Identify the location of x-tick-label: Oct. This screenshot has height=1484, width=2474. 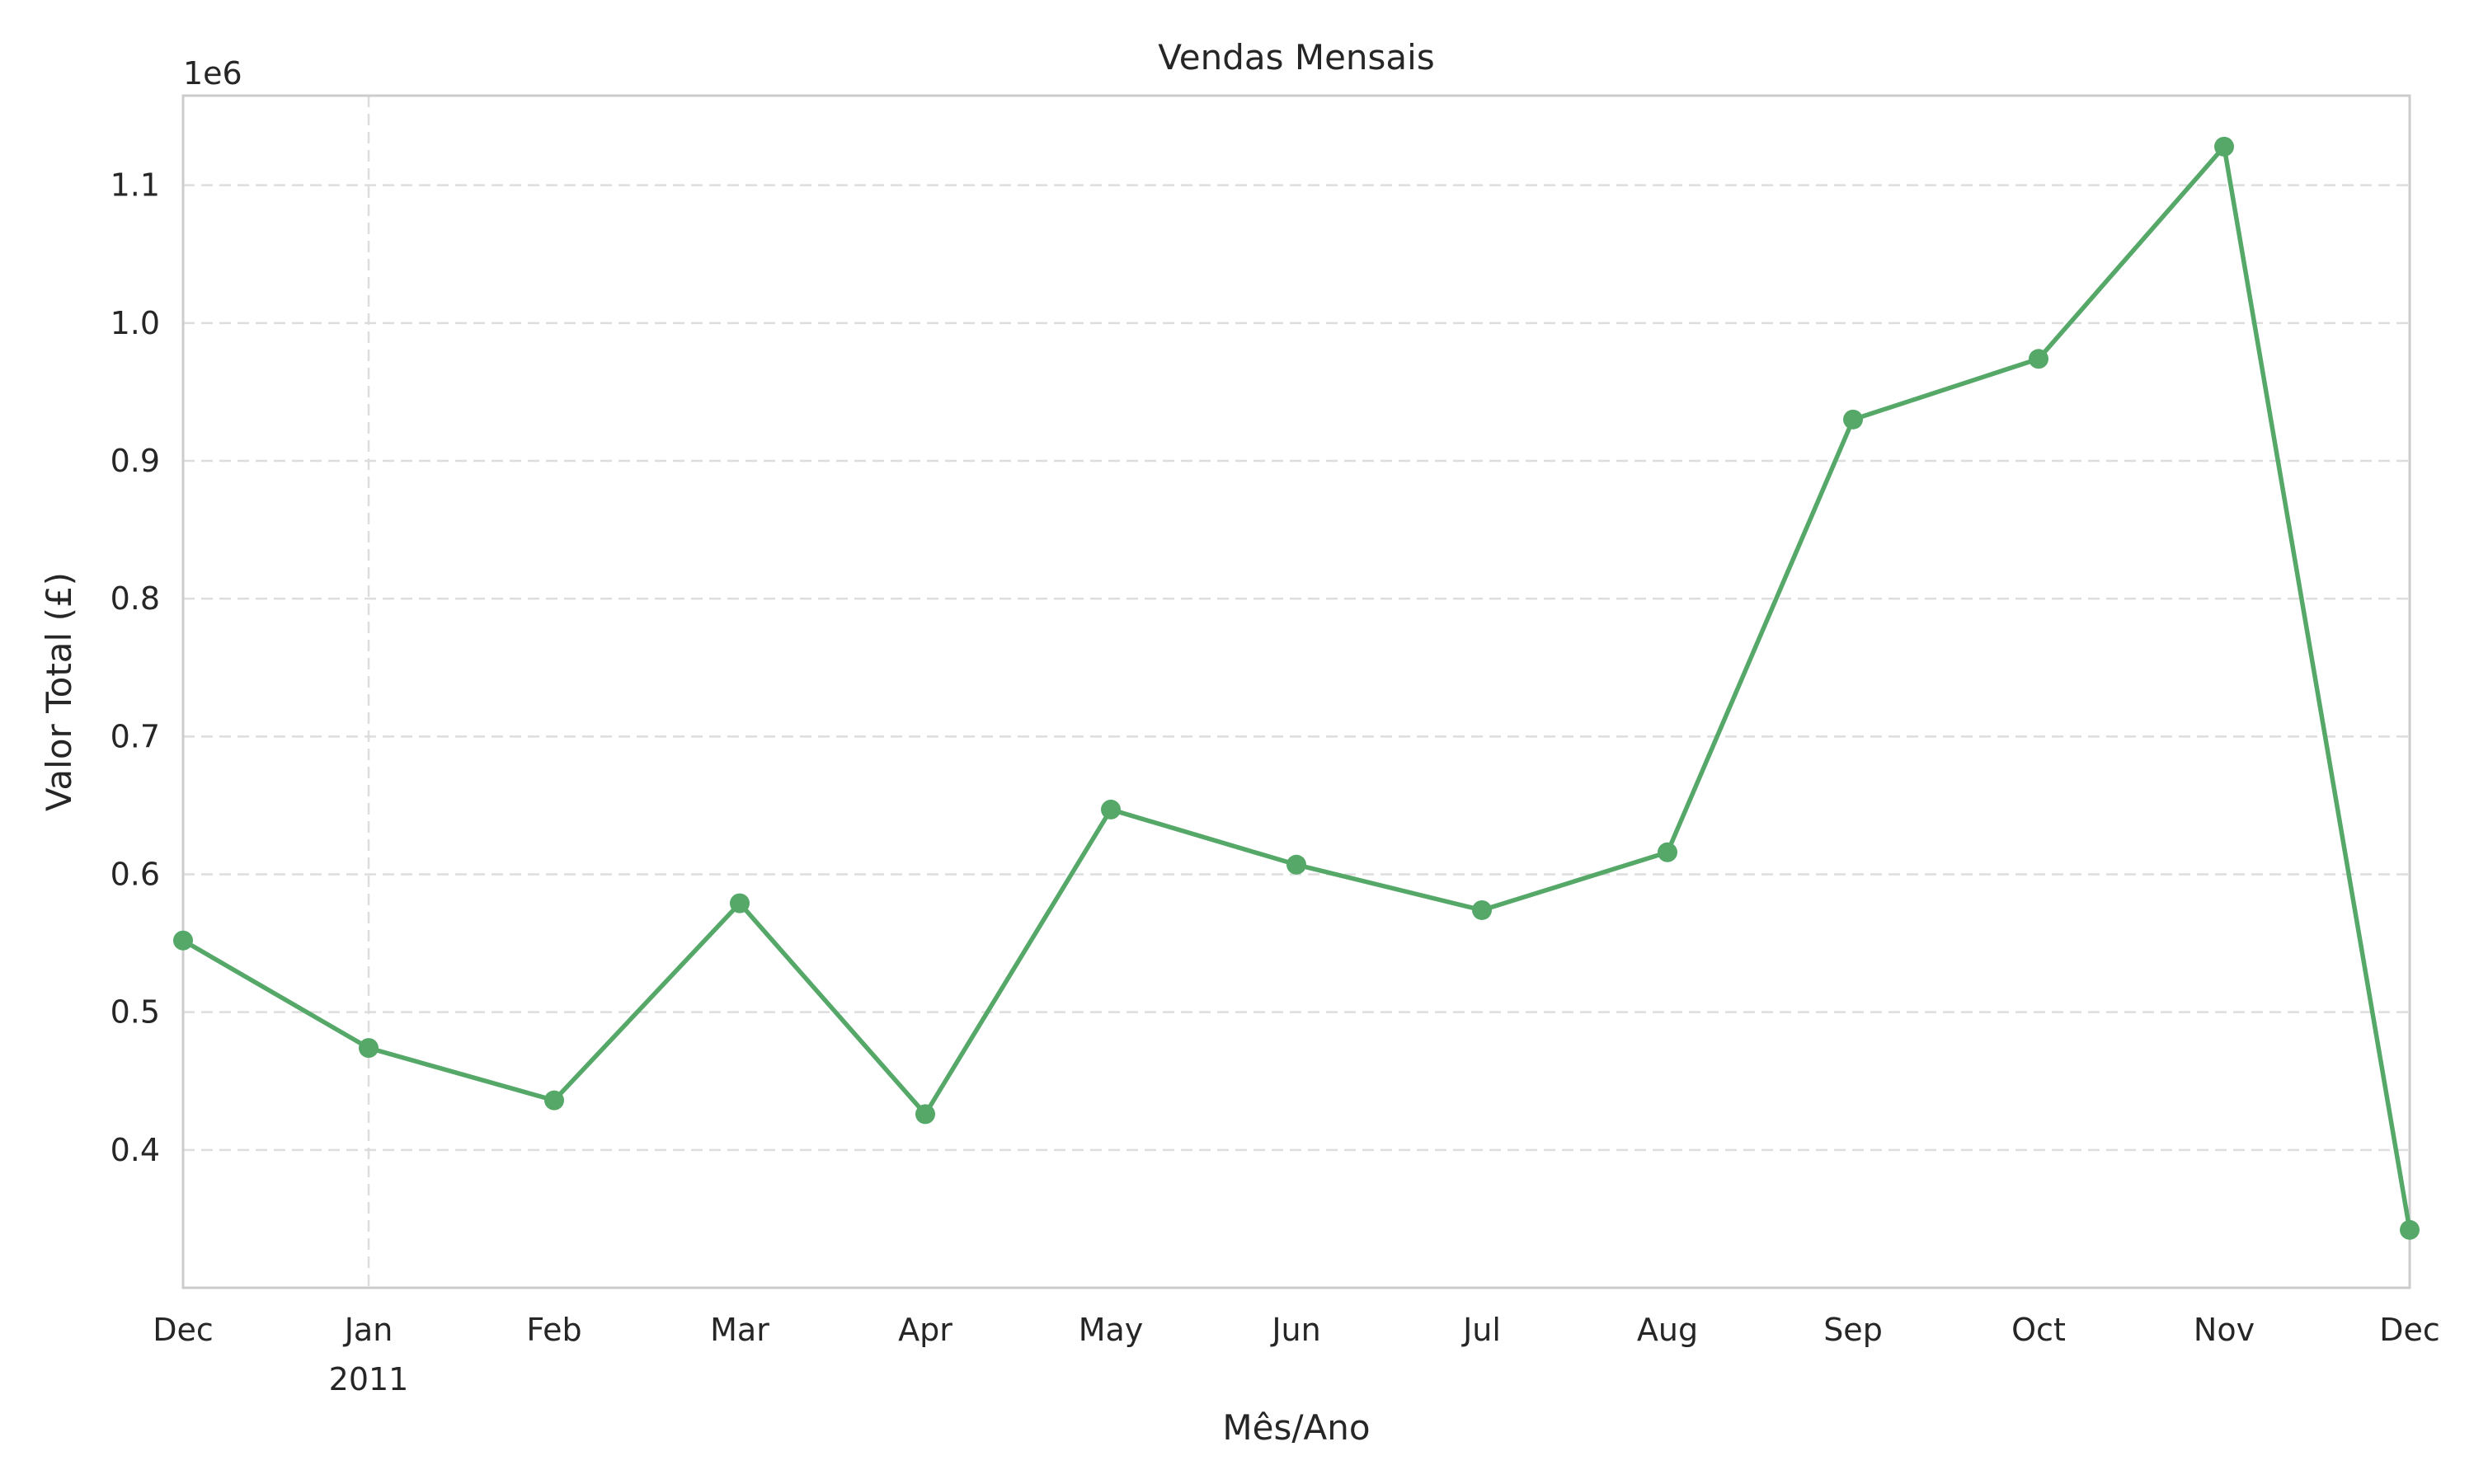
(2038, 1330).